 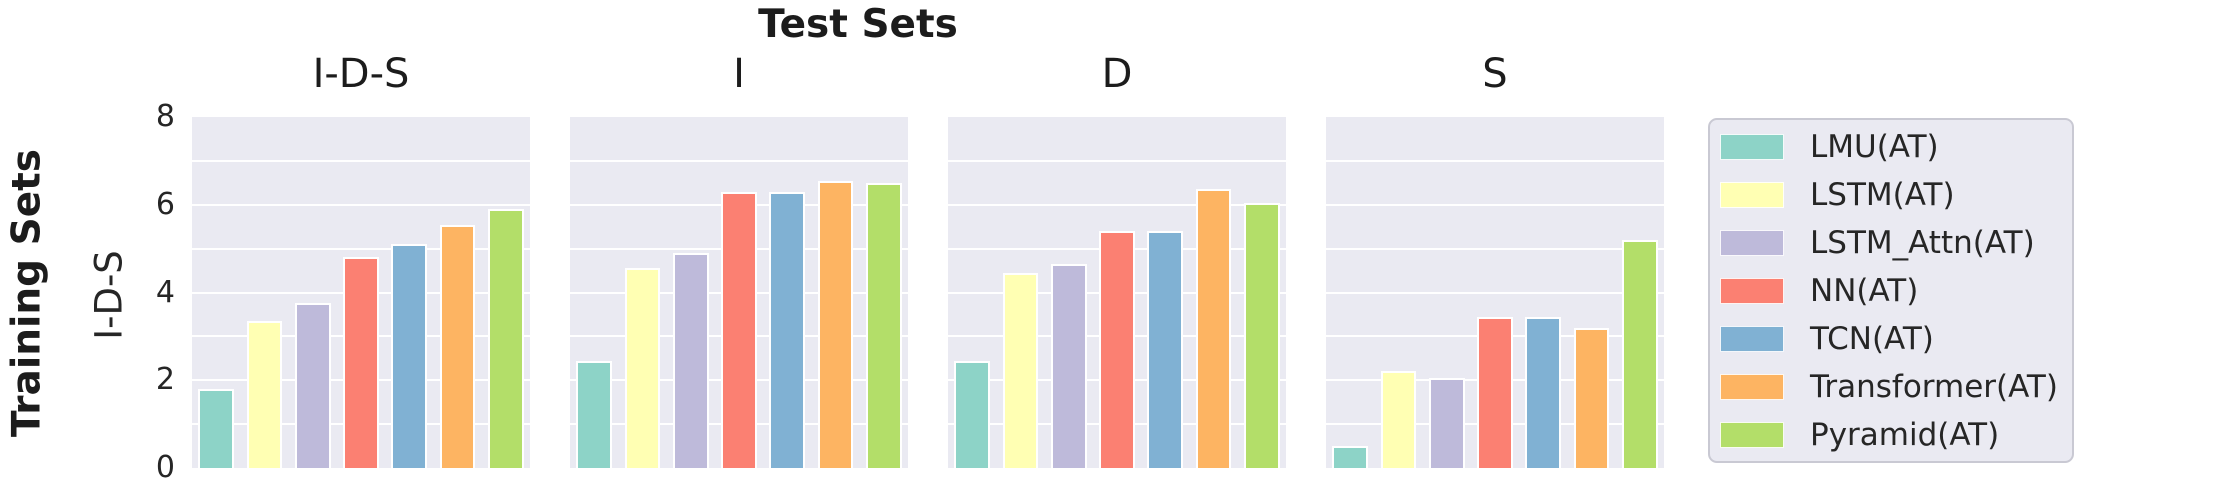 What do you see at coordinates (739, 74) in the screenshot?
I see `panel-title: I` at bounding box center [739, 74].